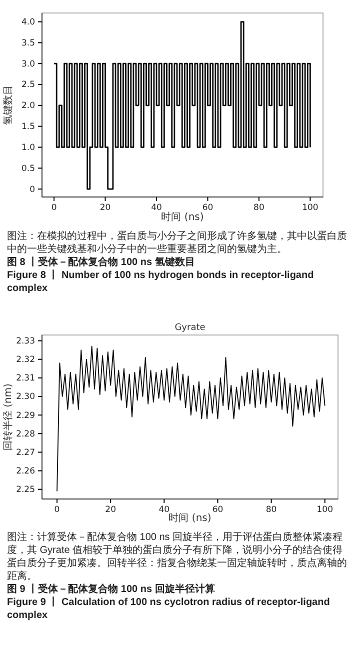 This screenshot has width=353, height=663. What do you see at coordinates (32, 189) in the screenshot?
I see `y-tick-label: 0` at bounding box center [32, 189].